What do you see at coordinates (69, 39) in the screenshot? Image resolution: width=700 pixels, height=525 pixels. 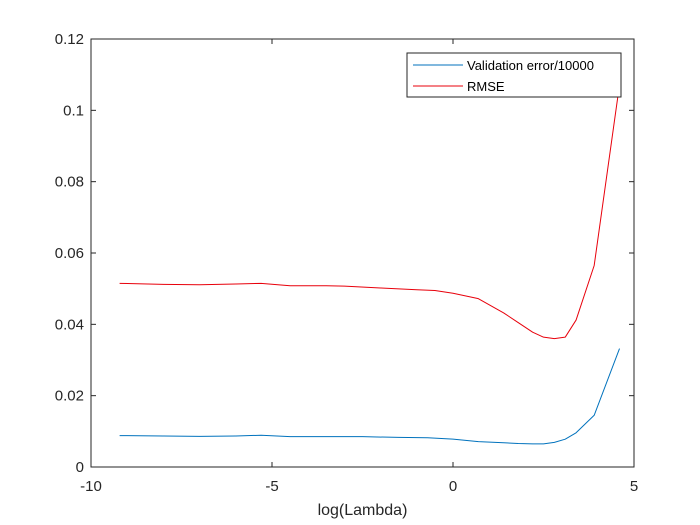 I see `y-tick-label: 0.12` at bounding box center [69, 39].